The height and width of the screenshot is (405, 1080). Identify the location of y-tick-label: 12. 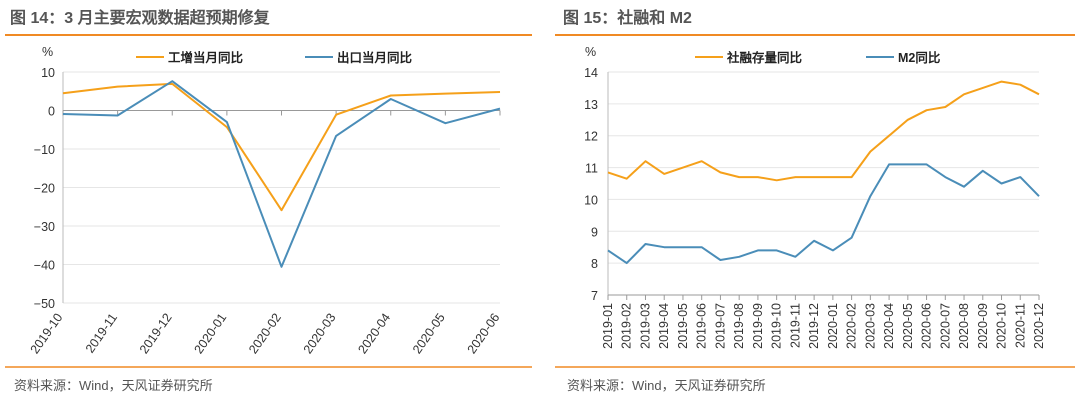
(591, 137).